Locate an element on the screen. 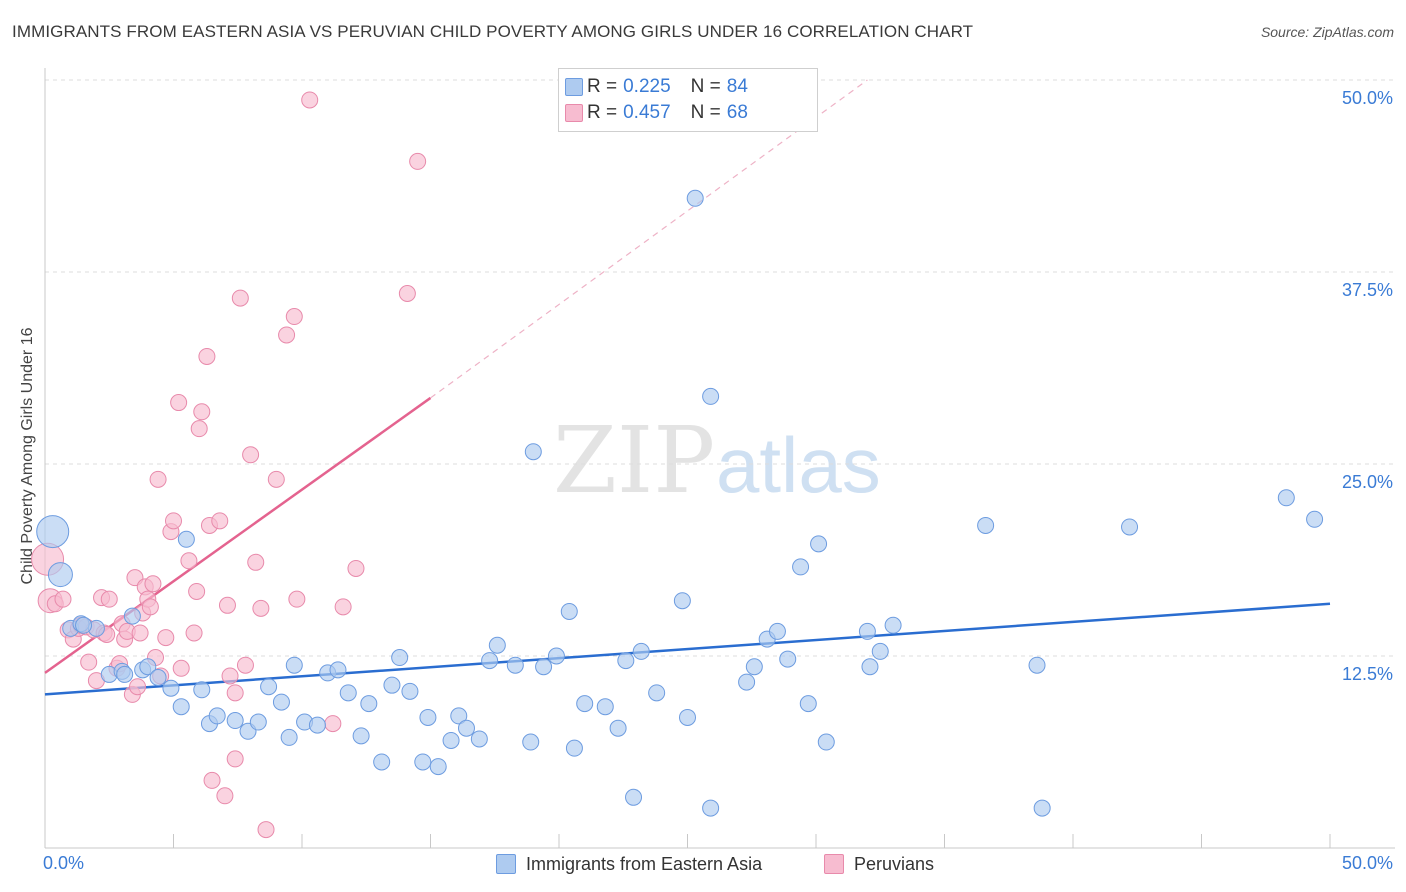 The width and height of the screenshot is (1406, 892). legend-swatch-blue is located at coordinates (574, 87).